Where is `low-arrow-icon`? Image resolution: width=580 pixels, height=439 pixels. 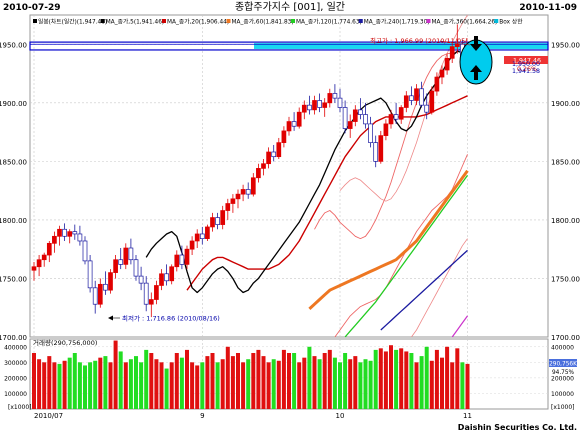
low-arrow-icon is located at coordinates (110, 318).